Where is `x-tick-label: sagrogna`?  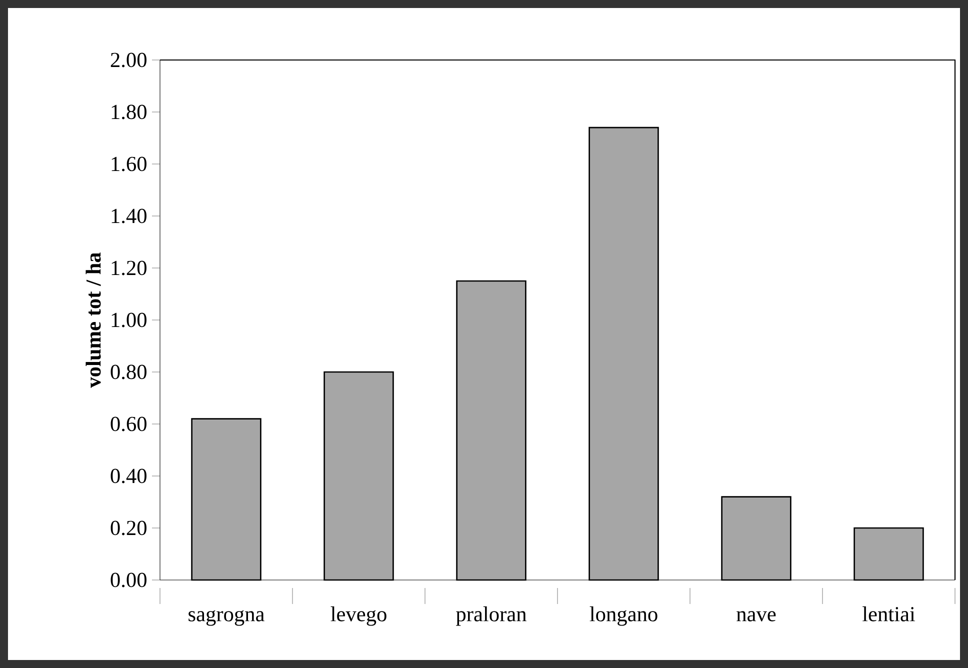
x-tick-label: sagrogna is located at coordinates (226, 618).